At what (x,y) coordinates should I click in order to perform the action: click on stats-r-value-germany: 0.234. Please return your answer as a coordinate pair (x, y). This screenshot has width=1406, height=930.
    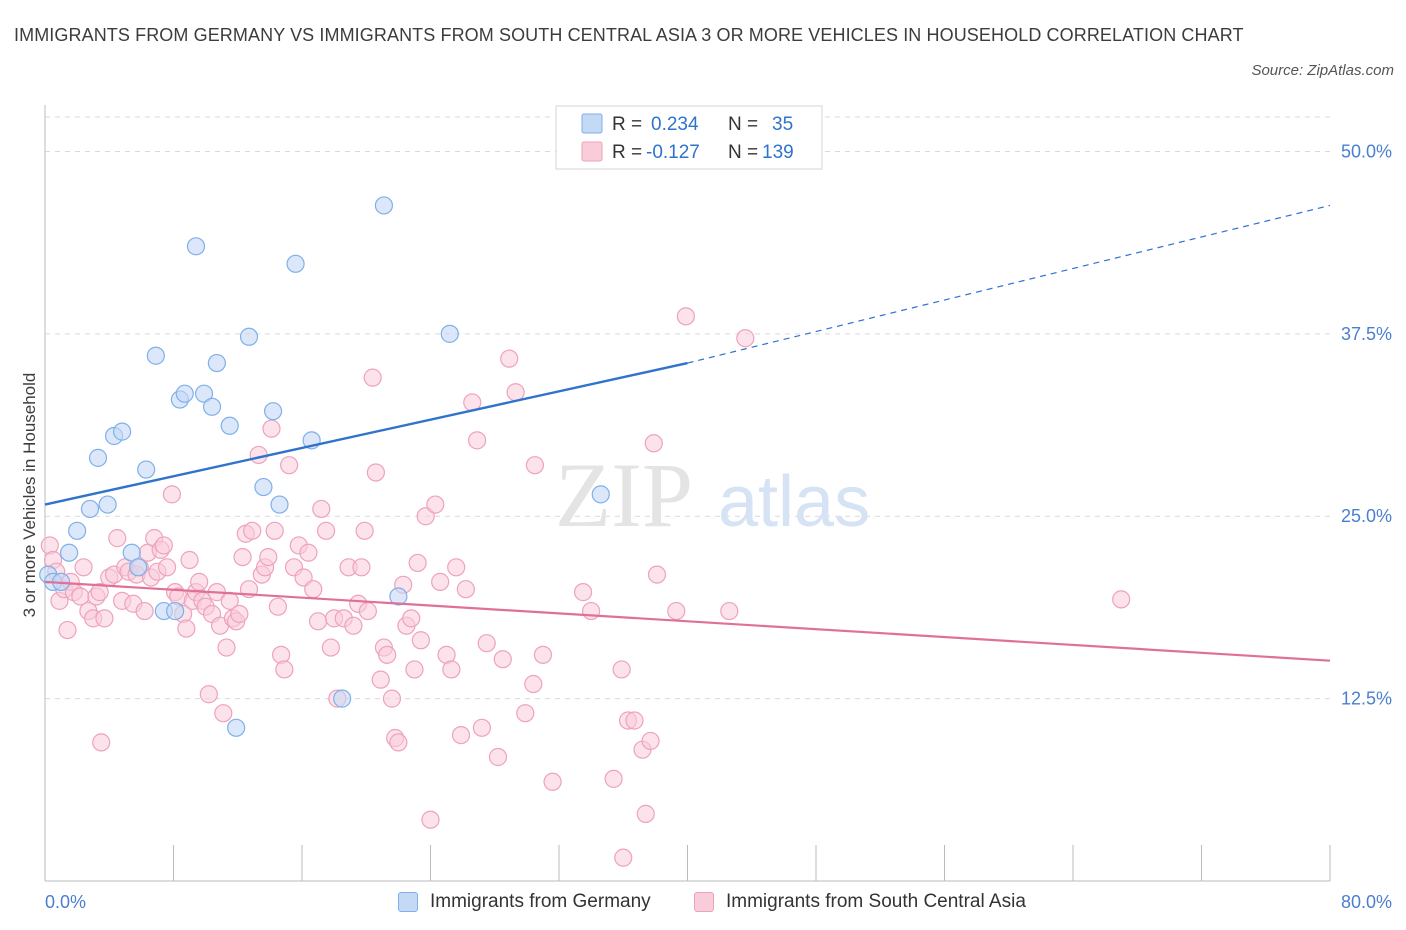
    Looking at the image, I should click on (675, 124).